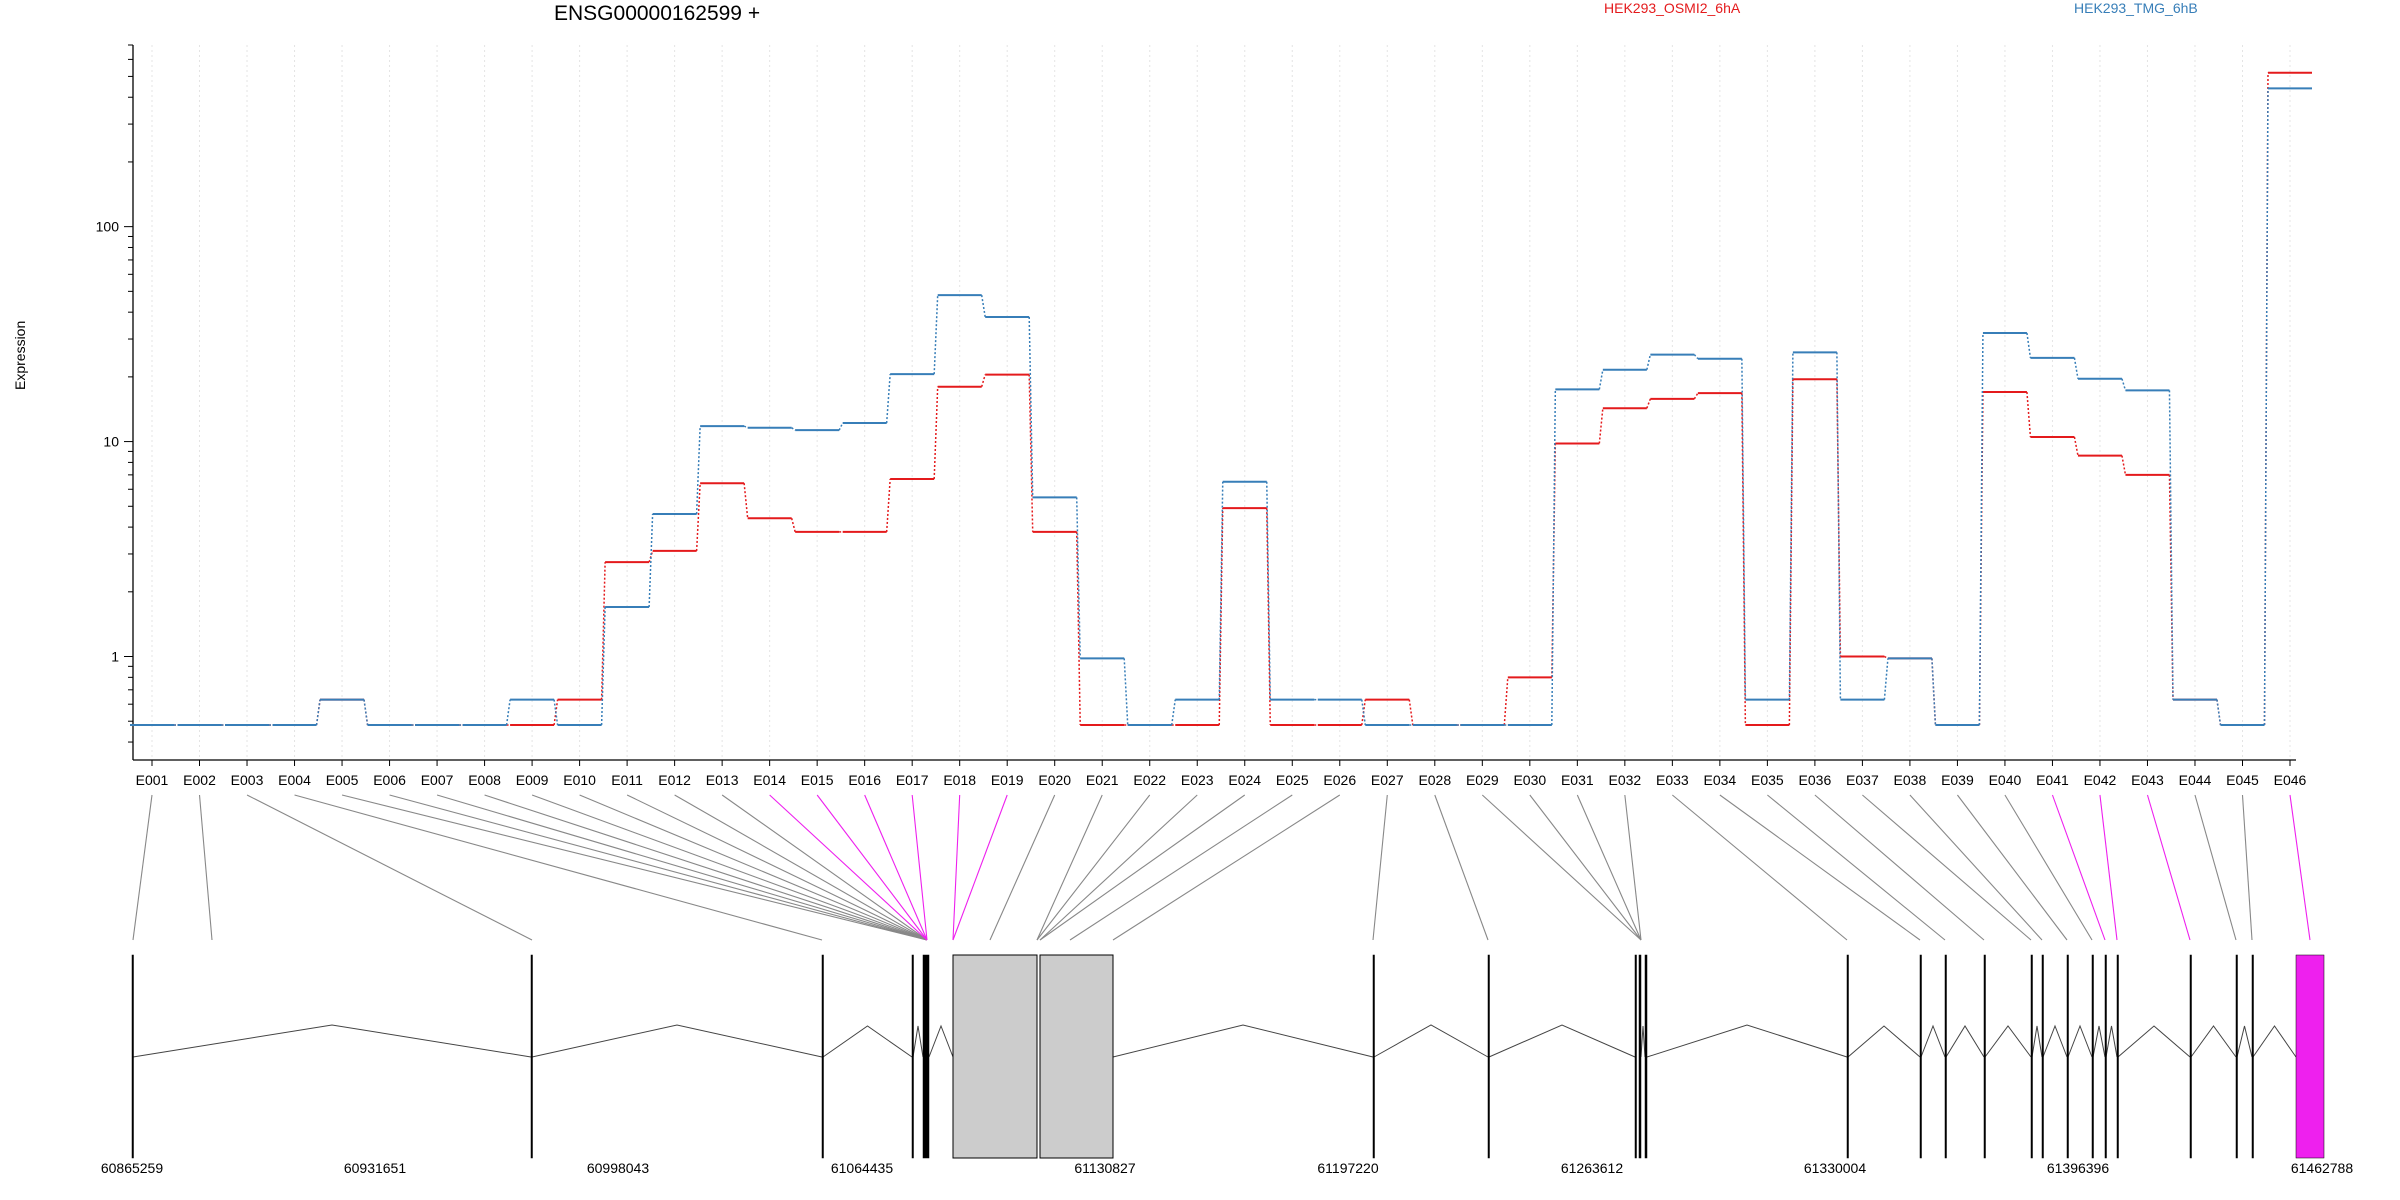 This screenshot has width=2400, height=1200. What do you see at coordinates (1269, 590) in the screenshot?
I see `connector-e025` at bounding box center [1269, 590].